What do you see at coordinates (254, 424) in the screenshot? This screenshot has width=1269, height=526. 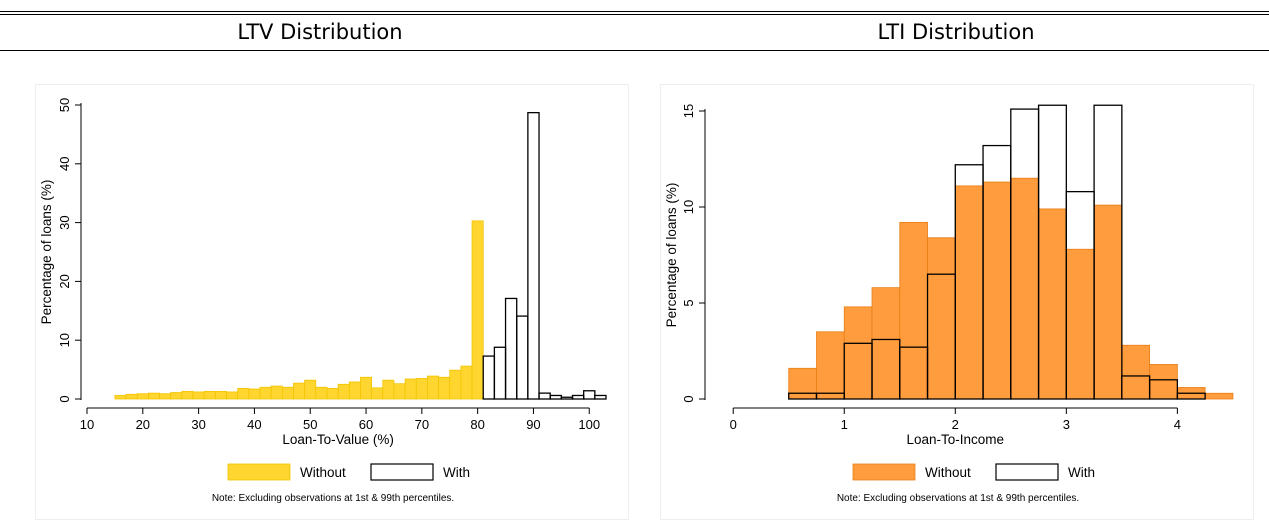 I see `ltv-x-tick-label: 40` at bounding box center [254, 424].